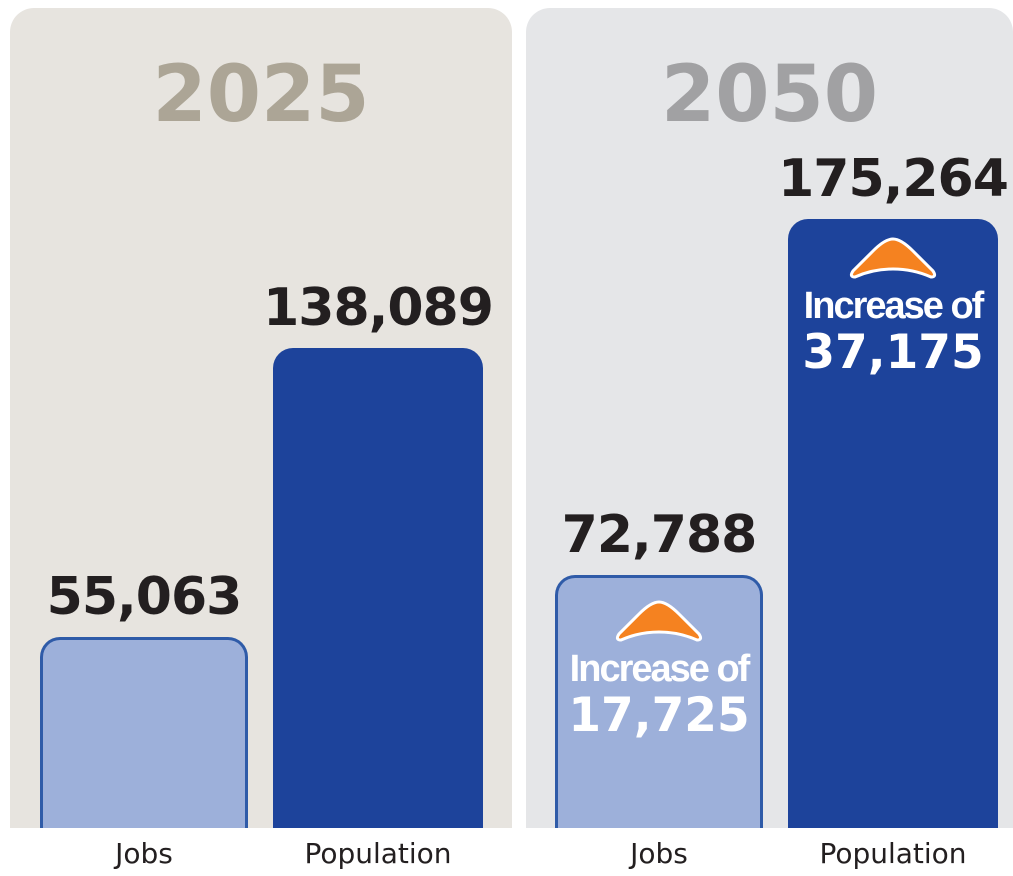 The image size is (1013, 876). What do you see at coordinates (659, 715) in the screenshot?
I see `increase-value-jobs: 17,725` at bounding box center [659, 715].